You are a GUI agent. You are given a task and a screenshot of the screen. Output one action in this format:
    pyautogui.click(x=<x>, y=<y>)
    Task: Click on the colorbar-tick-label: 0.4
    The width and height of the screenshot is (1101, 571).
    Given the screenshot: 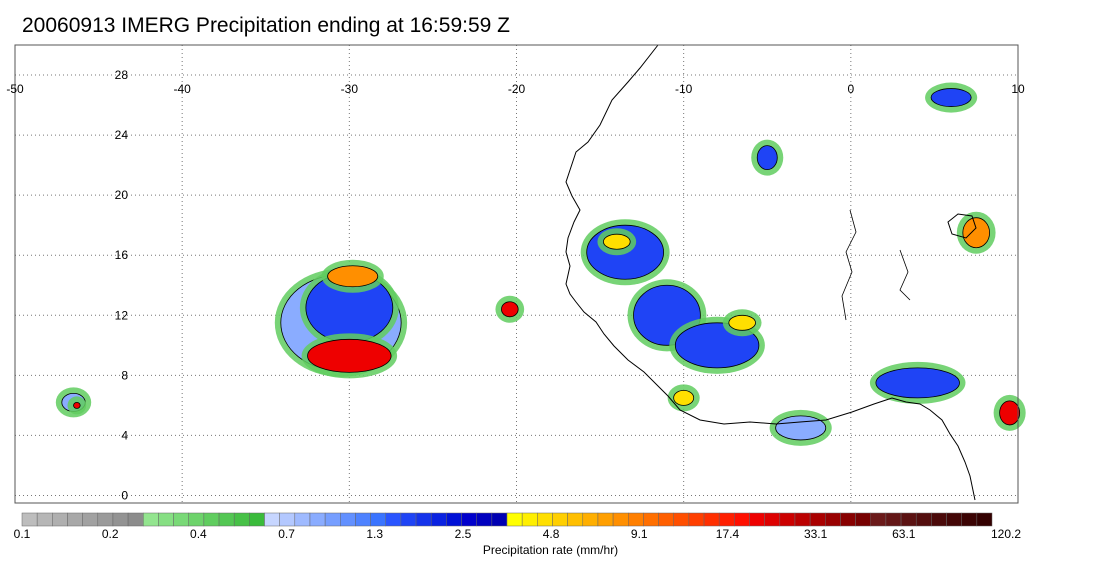 What is the action you would take?
    pyautogui.click(x=198, y=534)
    